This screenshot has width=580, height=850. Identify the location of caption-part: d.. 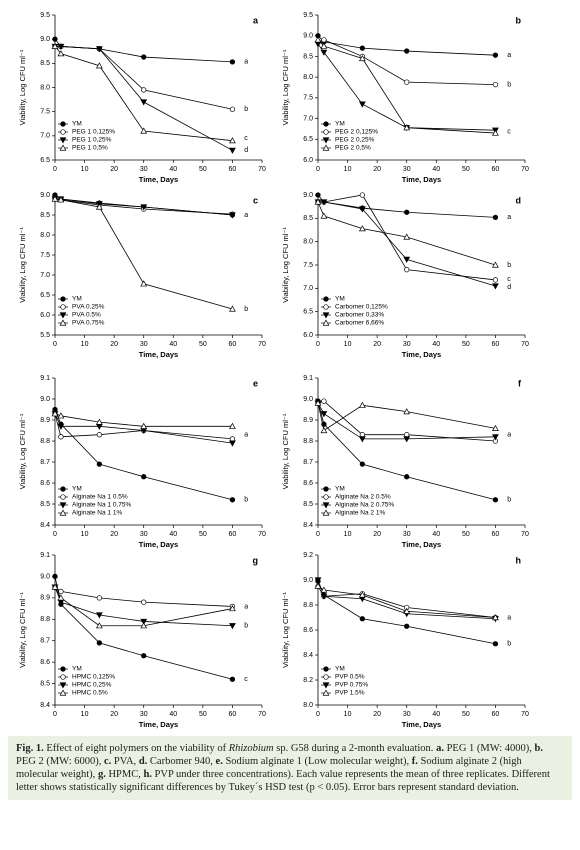
(143, 761).